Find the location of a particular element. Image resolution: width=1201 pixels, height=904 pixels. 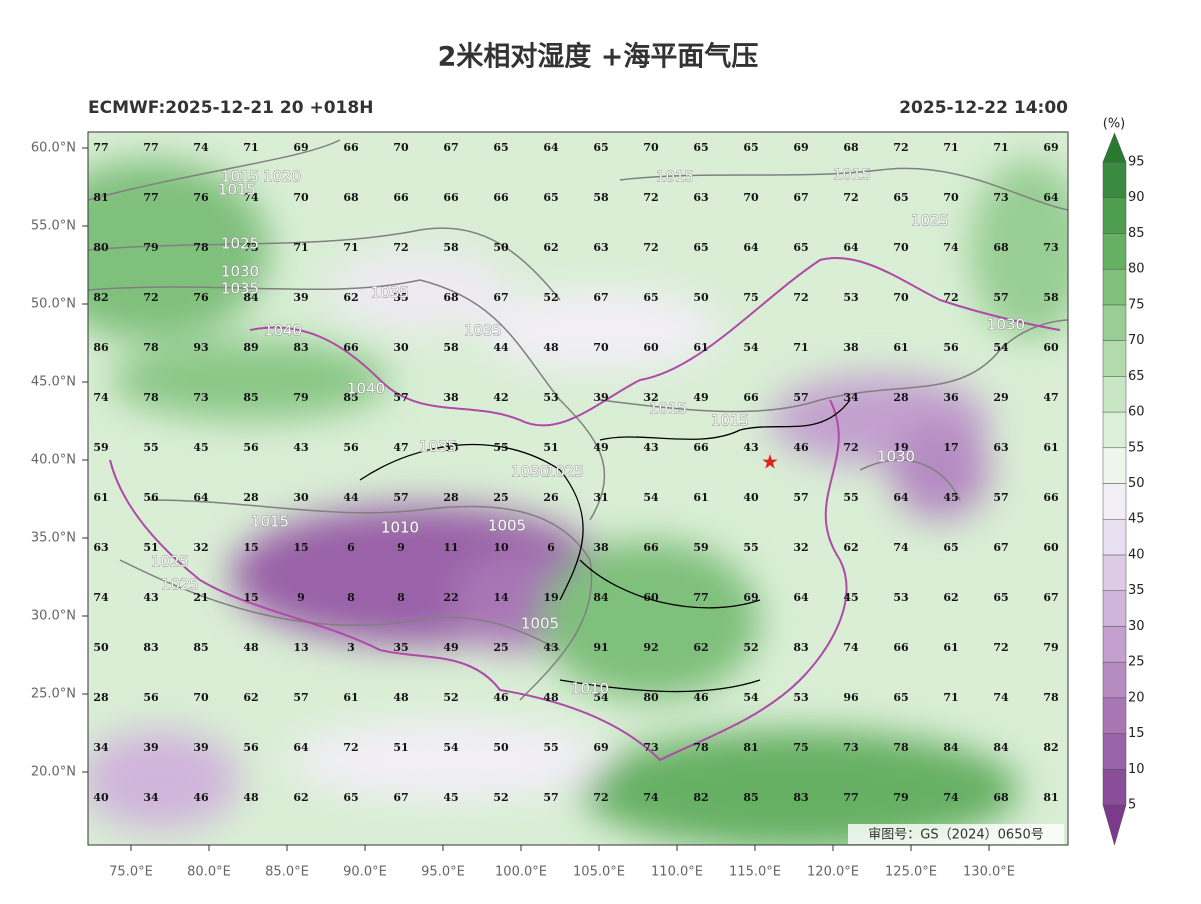

lon-tick-label: 90.0°E is located at coordinates (365, 872).